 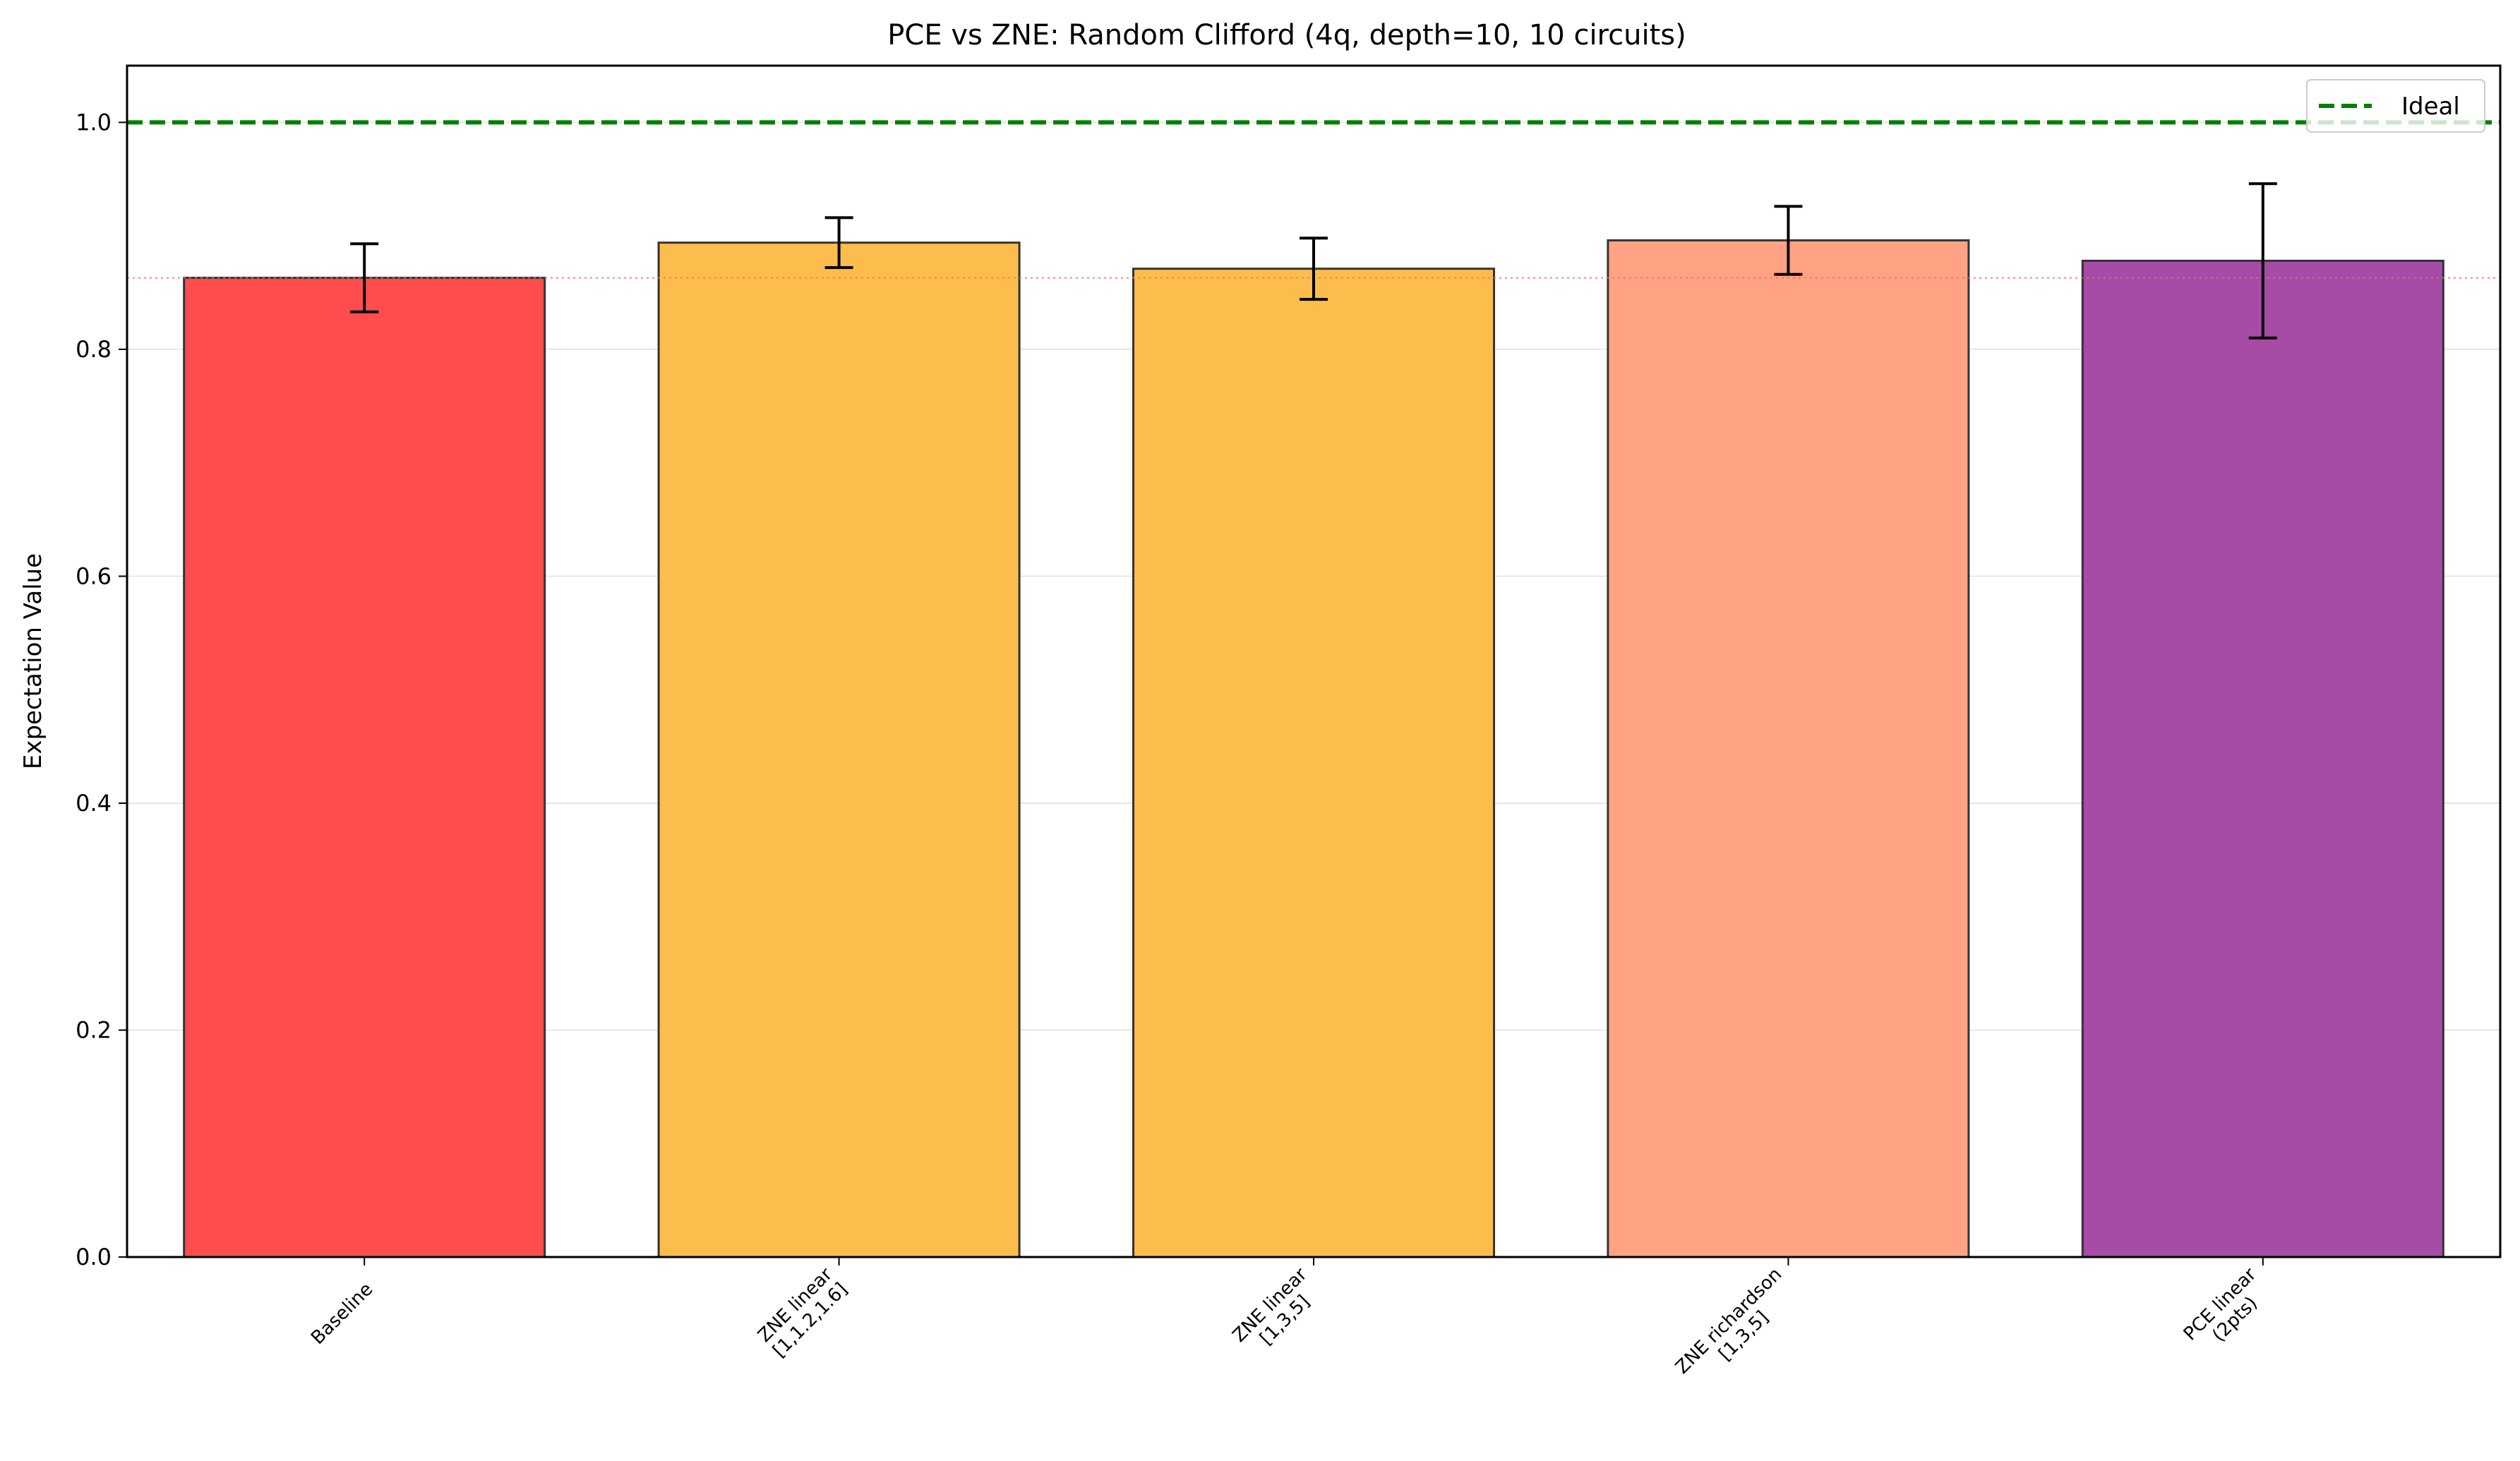 I want to click on legend-box, so click(x=2395, y=106).